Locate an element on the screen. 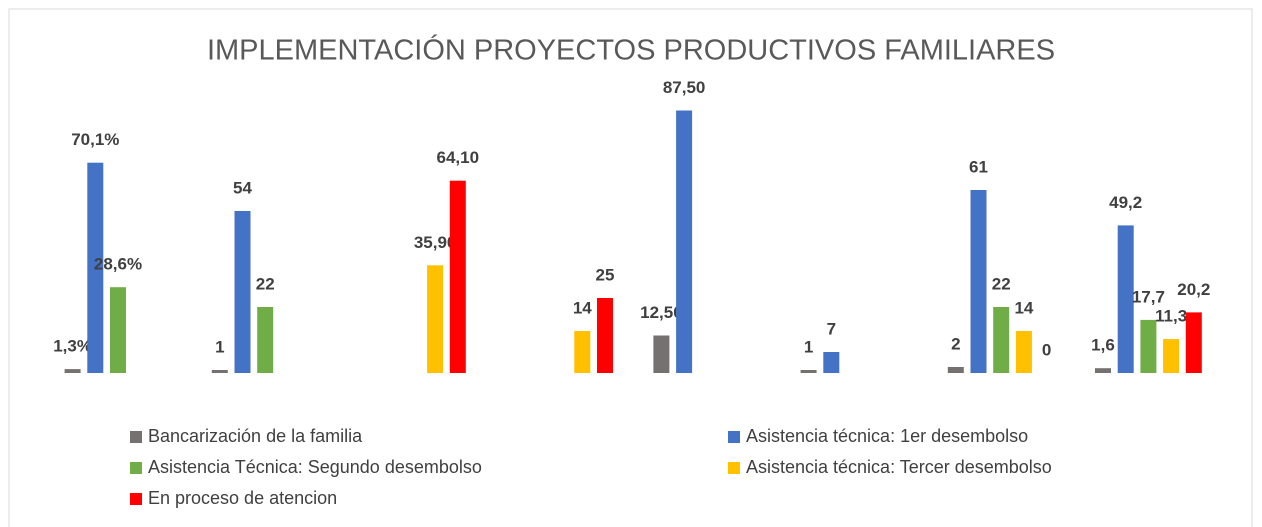 The image size is (1262, 527). data-label: 25 is located at coordinates (605, 274).